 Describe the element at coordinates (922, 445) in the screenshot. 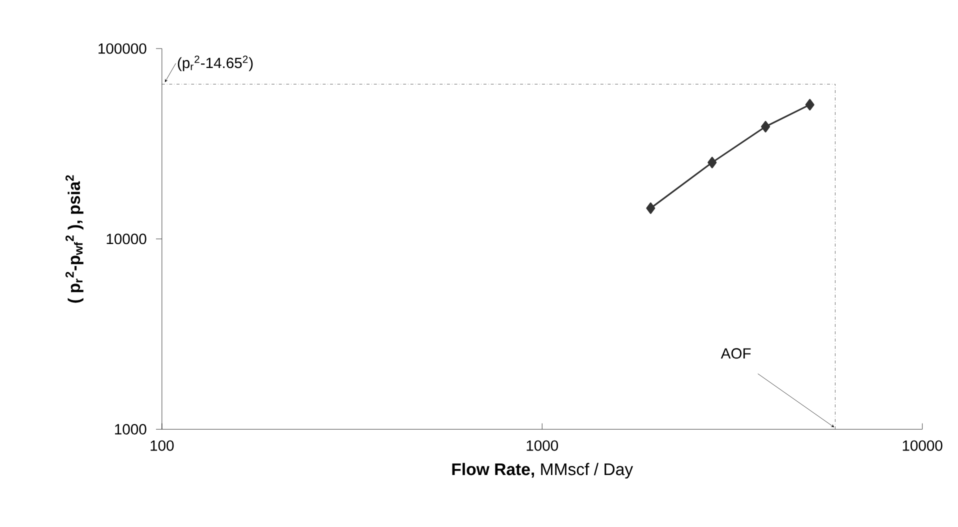

I see `x-tick-label: 10000` at that location.